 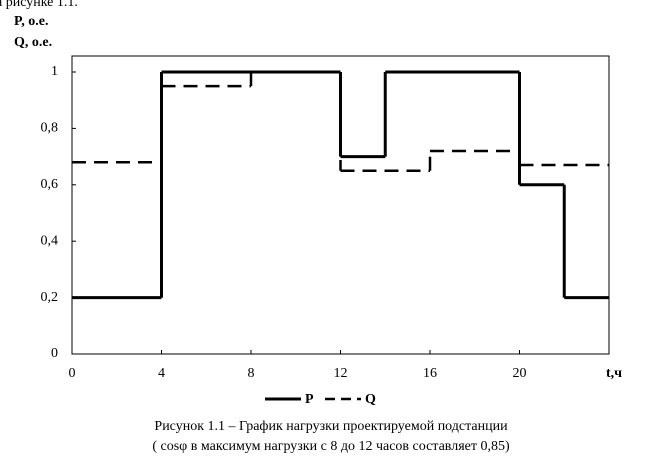 I want to click on y-tick-label: 0,6, so click(x=50, y=184).